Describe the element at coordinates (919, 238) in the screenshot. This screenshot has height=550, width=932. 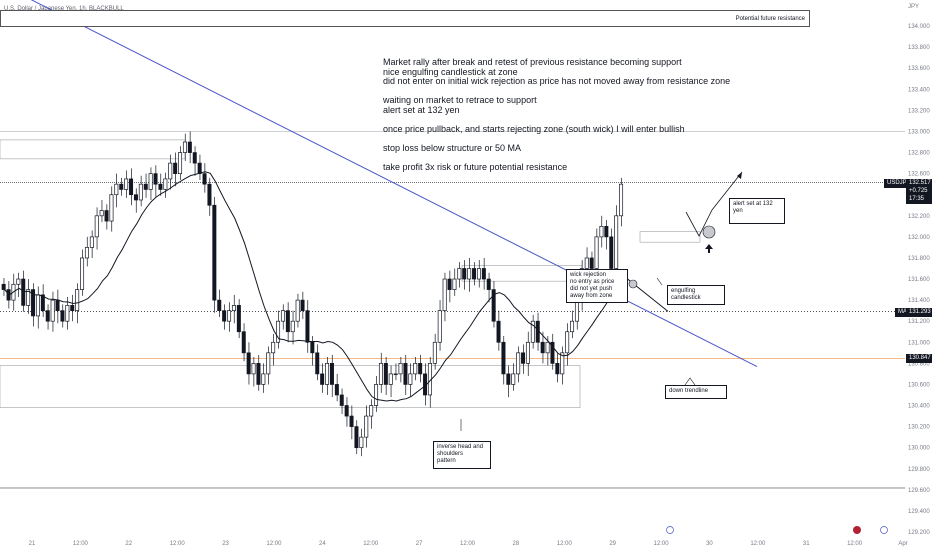
I see `price-tick-label: 132.000` at that location.